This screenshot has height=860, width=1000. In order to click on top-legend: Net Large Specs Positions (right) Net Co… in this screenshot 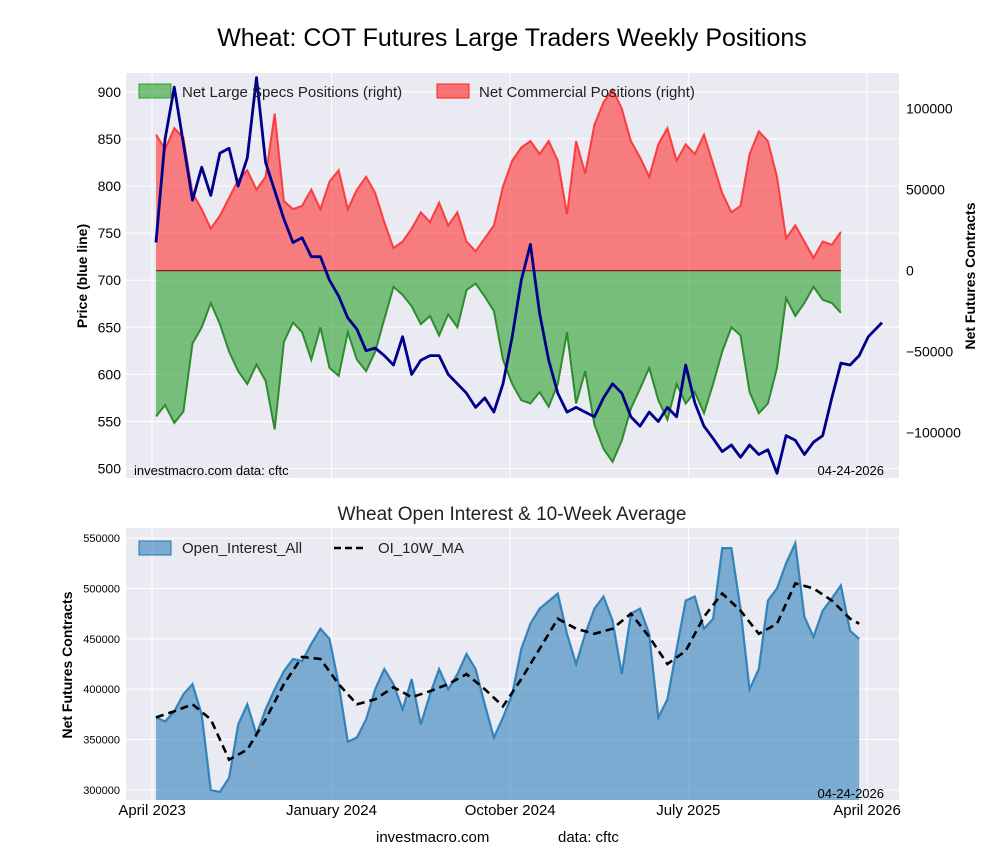, I will do `click(416, 92)`.